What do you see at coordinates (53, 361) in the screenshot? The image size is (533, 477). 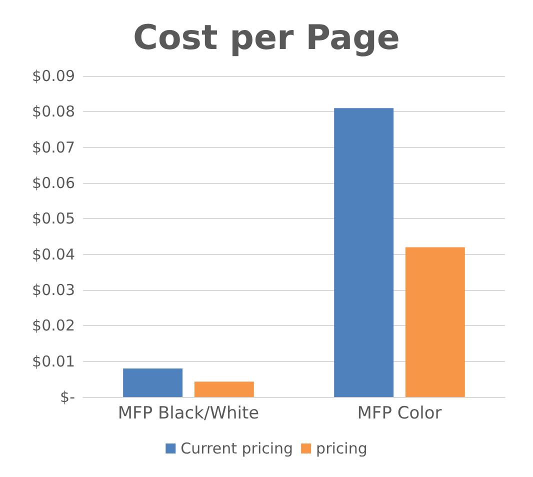 I see `y-tick-label: $0.01` at bounding box center [53, 361].